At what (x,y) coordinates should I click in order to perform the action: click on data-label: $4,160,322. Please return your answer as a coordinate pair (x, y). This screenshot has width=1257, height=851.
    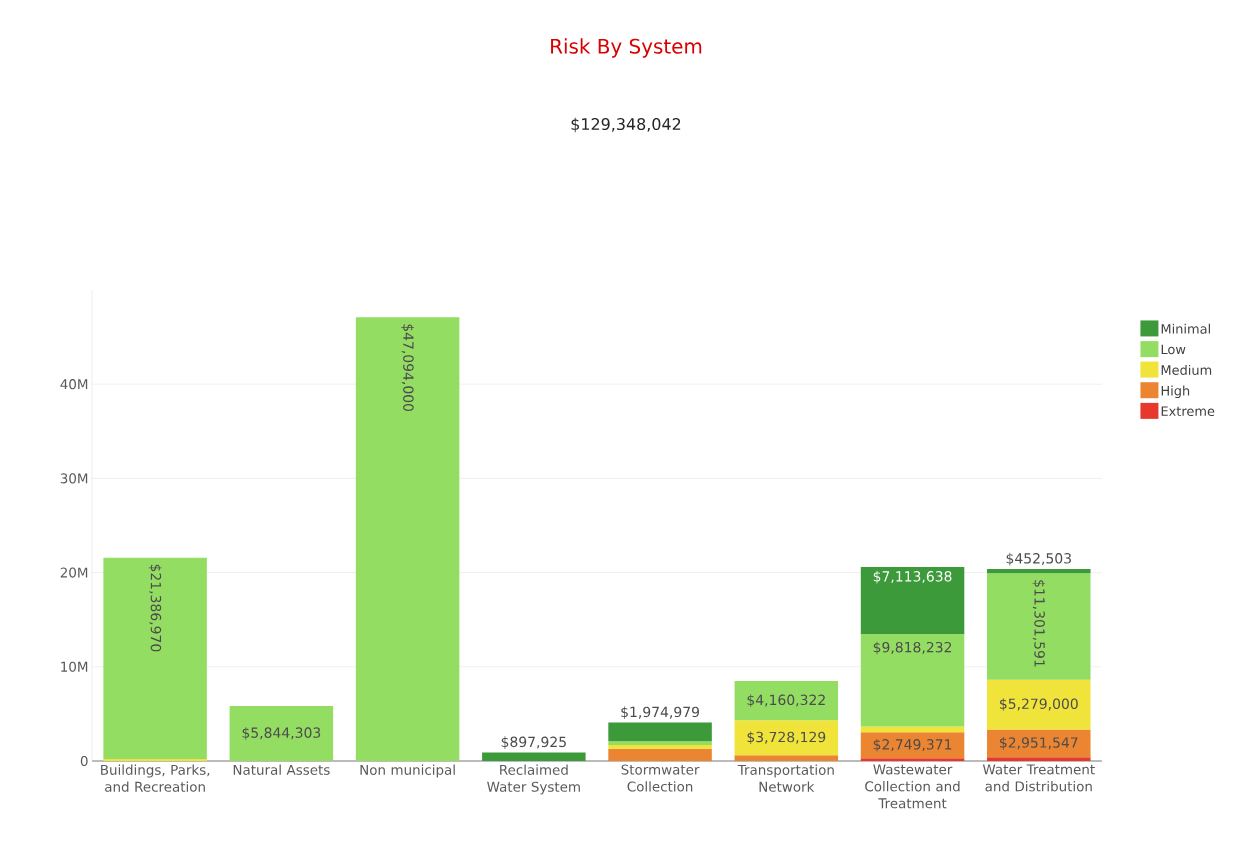
    Looking at the image, I should click on (786, 700).